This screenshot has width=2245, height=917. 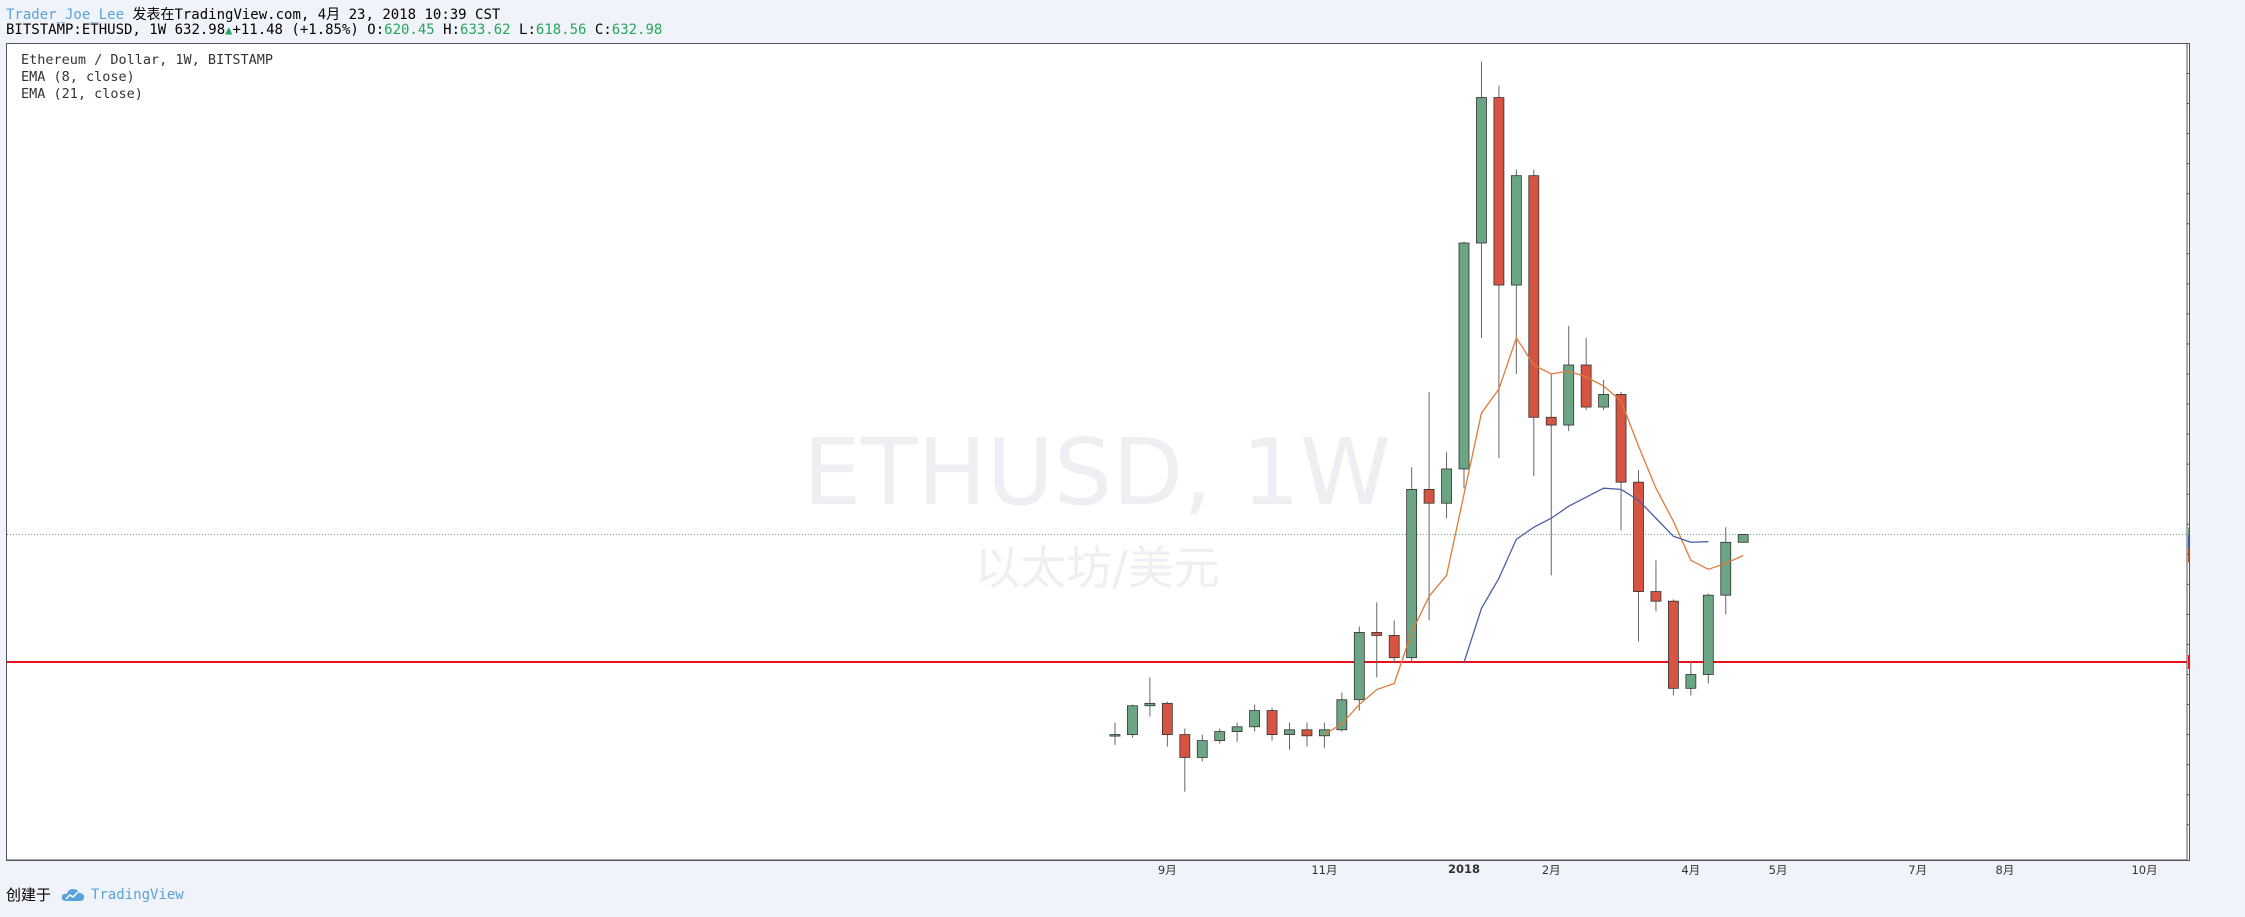 I want to click on change-value: +11.48 (+1.85%), so click(x=295, y=30).